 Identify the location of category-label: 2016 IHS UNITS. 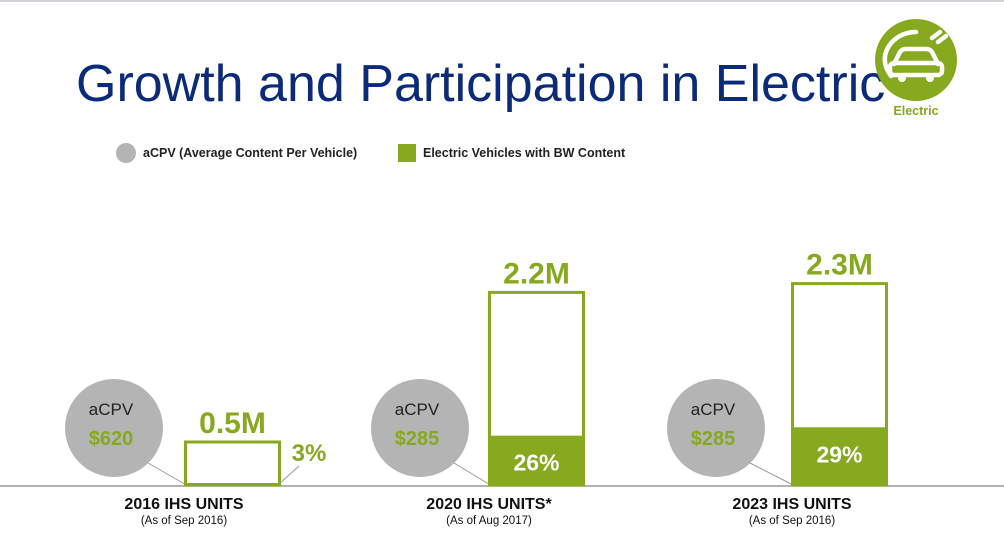
(184, 504).